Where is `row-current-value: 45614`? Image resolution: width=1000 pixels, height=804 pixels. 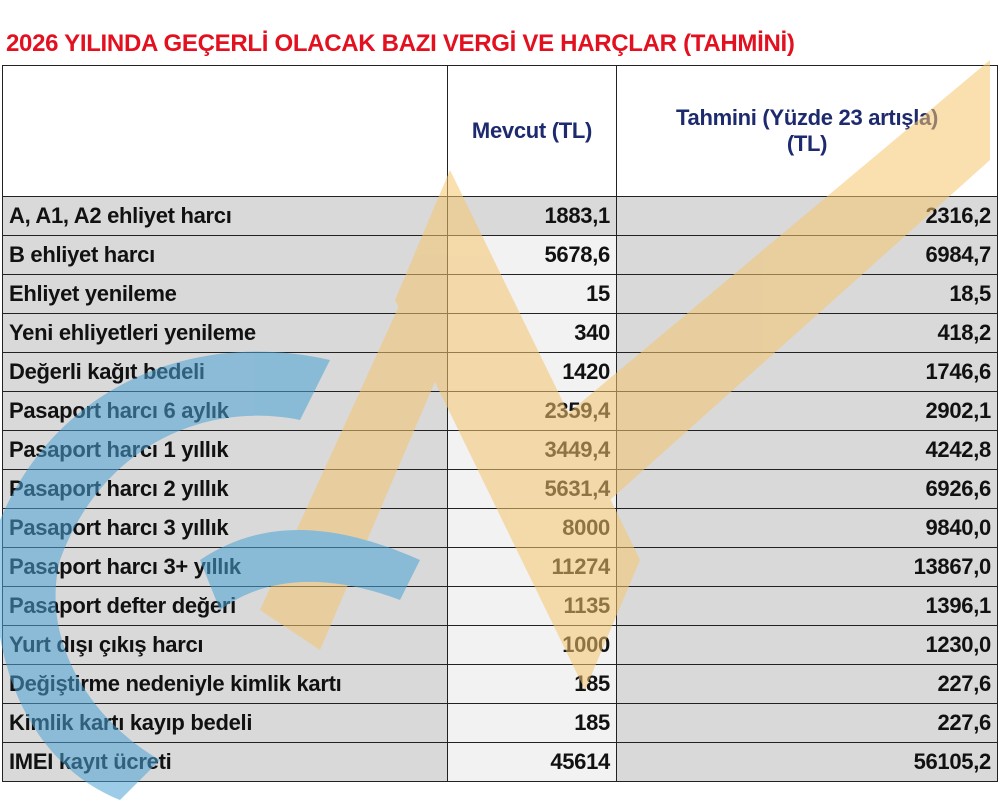 row-current-value: 45614 is located at coordinates (532, 762).